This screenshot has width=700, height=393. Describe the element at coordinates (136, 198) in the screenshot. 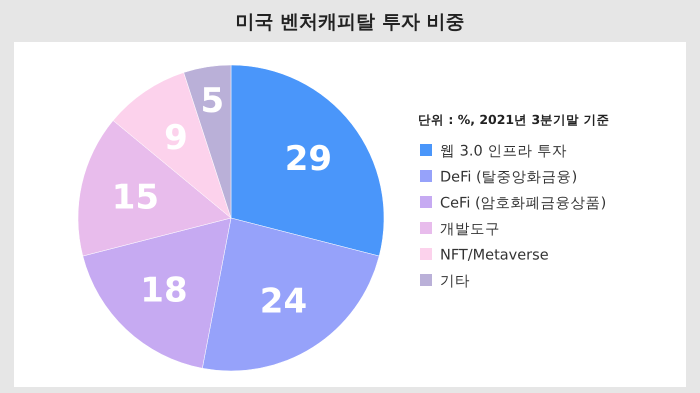

I see `data-label: 15` at that location.